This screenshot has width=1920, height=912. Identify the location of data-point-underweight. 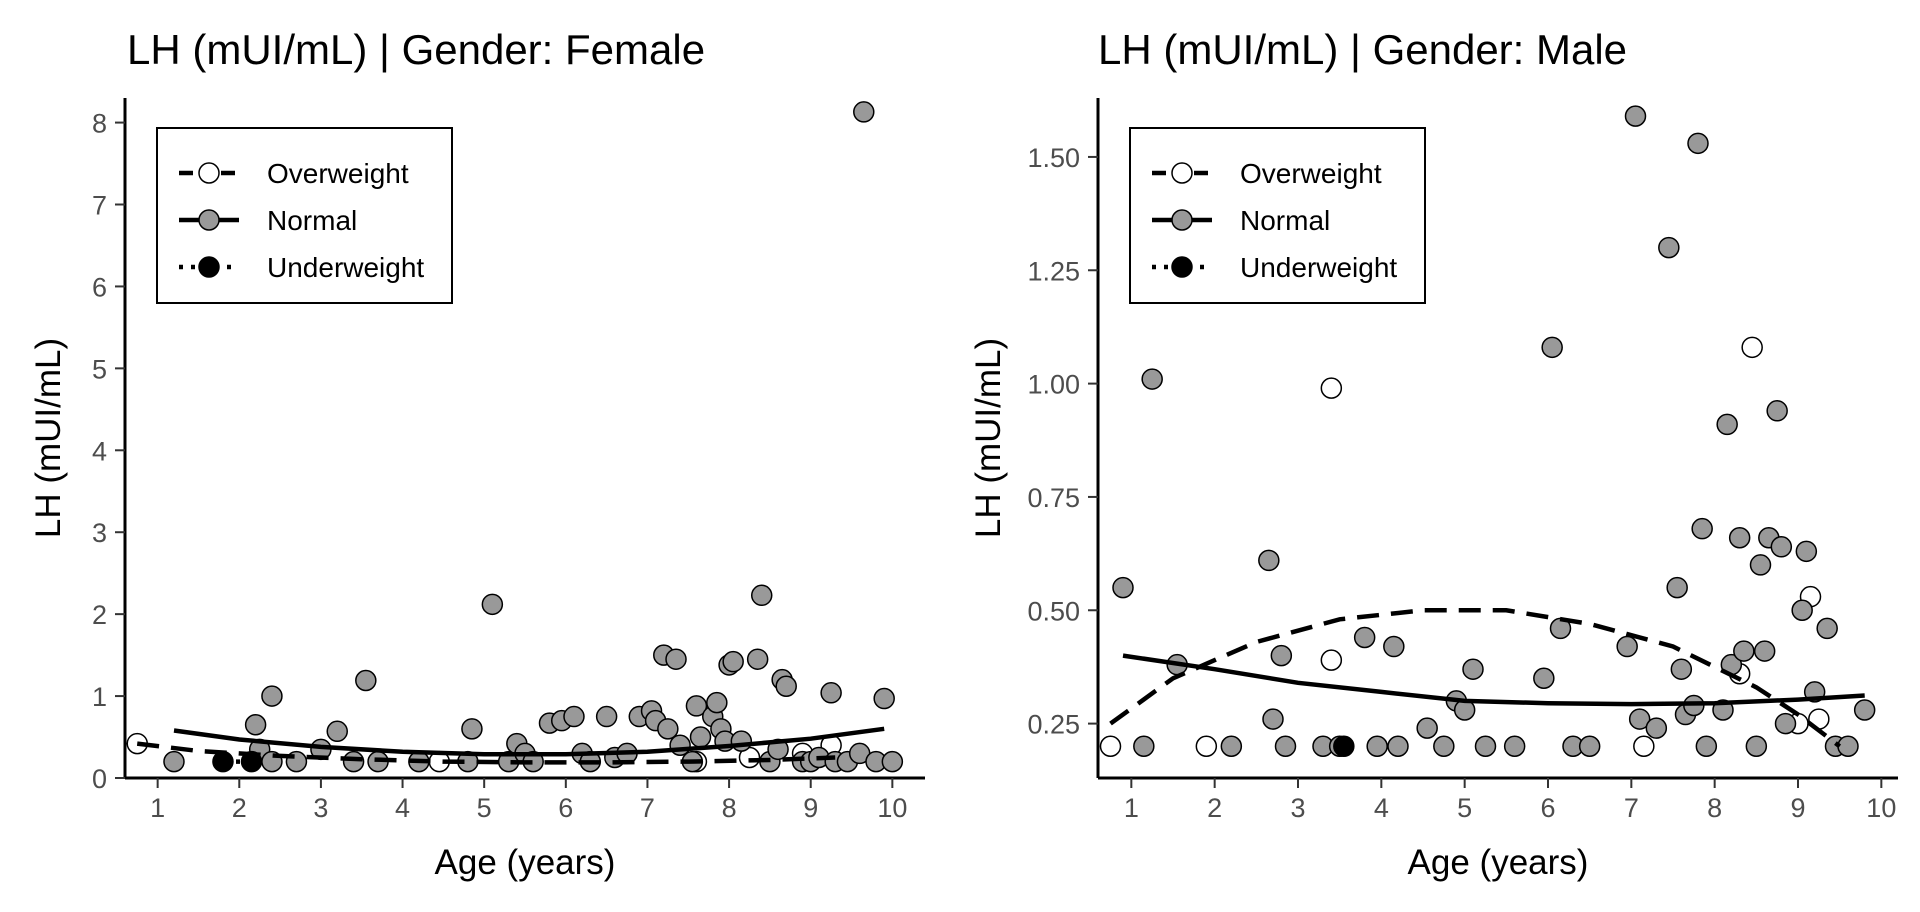
(1344, 746).